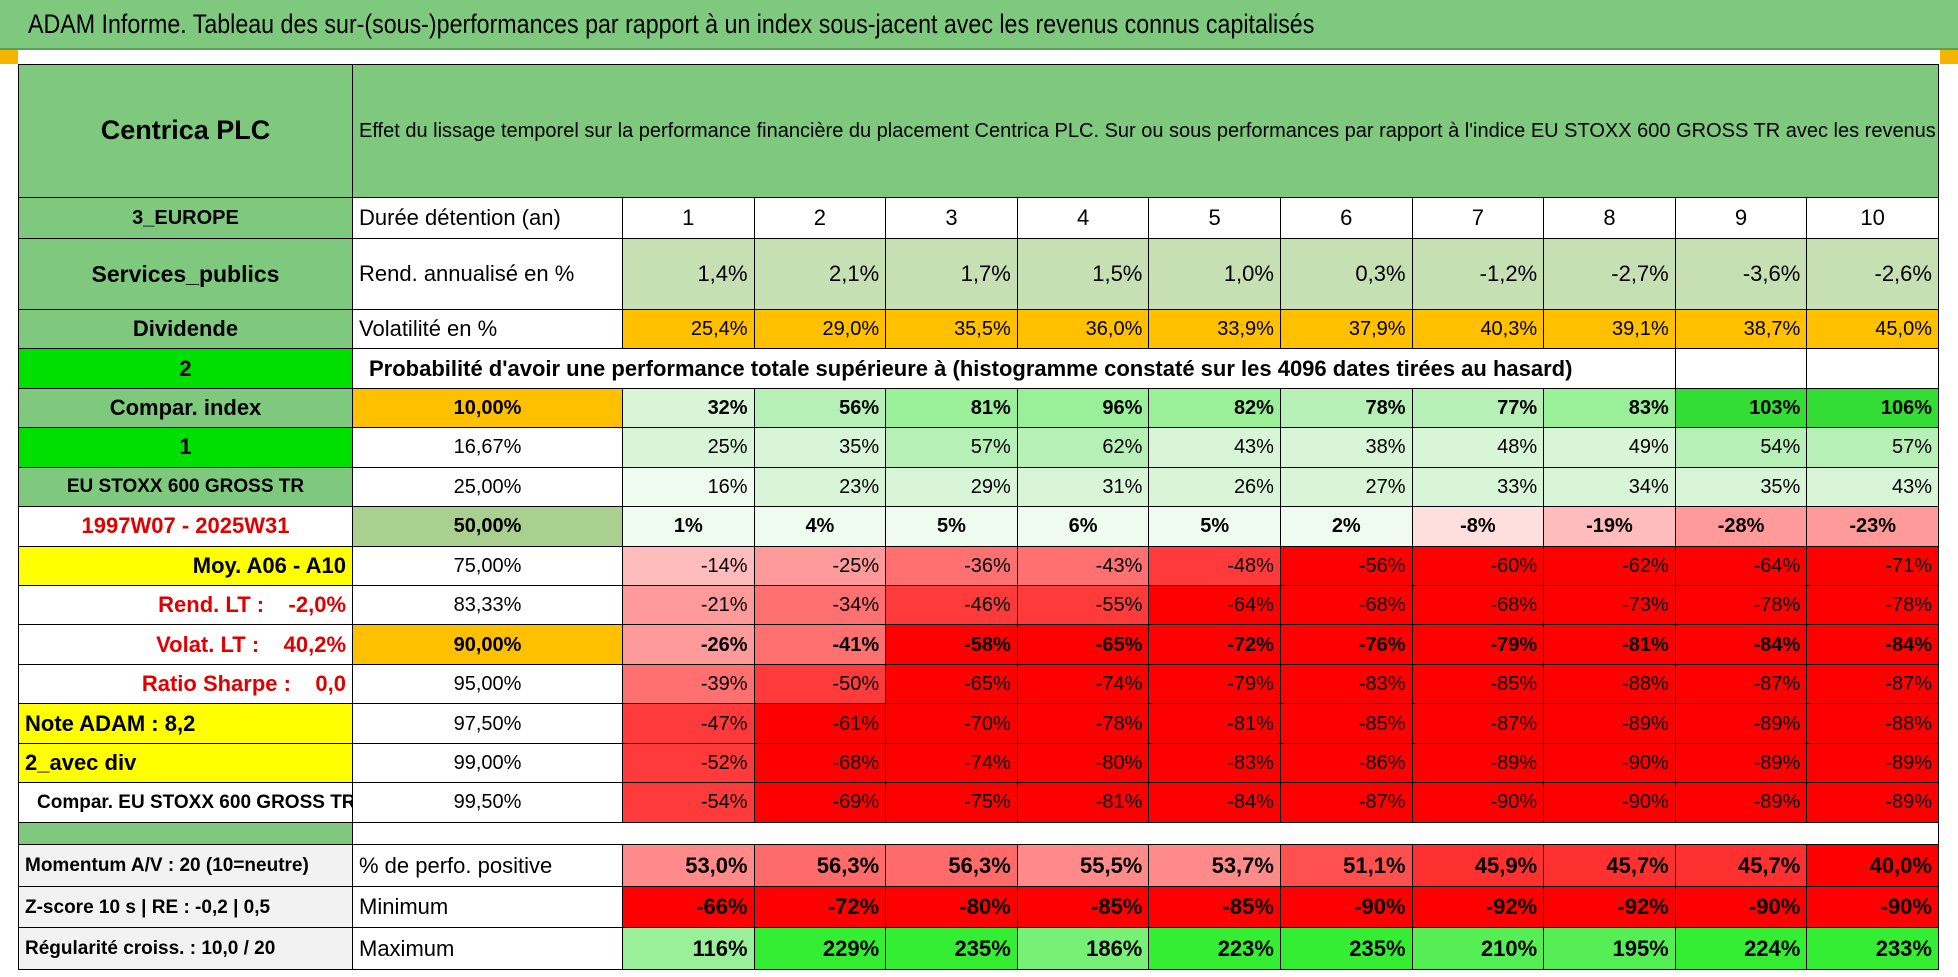 This screenshot has height=977, width=1958. I want to click on prob-cell: 33%, so click(1478, 487).